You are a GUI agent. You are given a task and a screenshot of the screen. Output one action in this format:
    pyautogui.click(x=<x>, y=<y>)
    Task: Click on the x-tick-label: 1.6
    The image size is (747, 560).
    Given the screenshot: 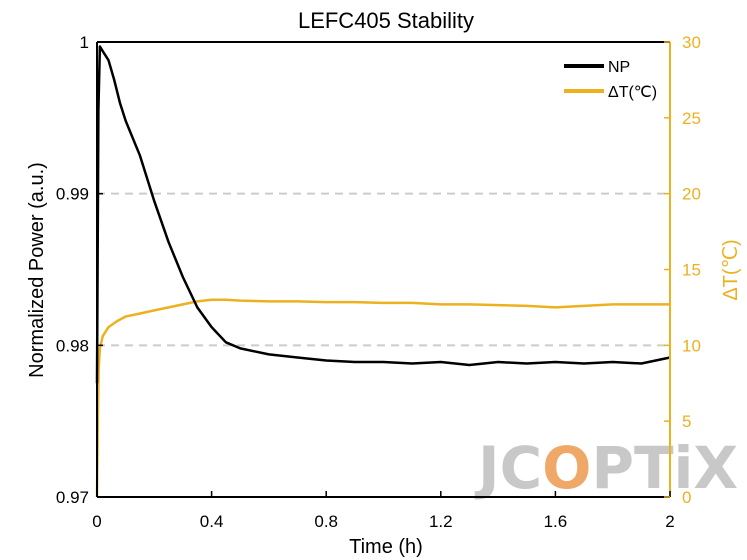 What is the action you would take?
    pyautogui.click(x=556, y=521)
    